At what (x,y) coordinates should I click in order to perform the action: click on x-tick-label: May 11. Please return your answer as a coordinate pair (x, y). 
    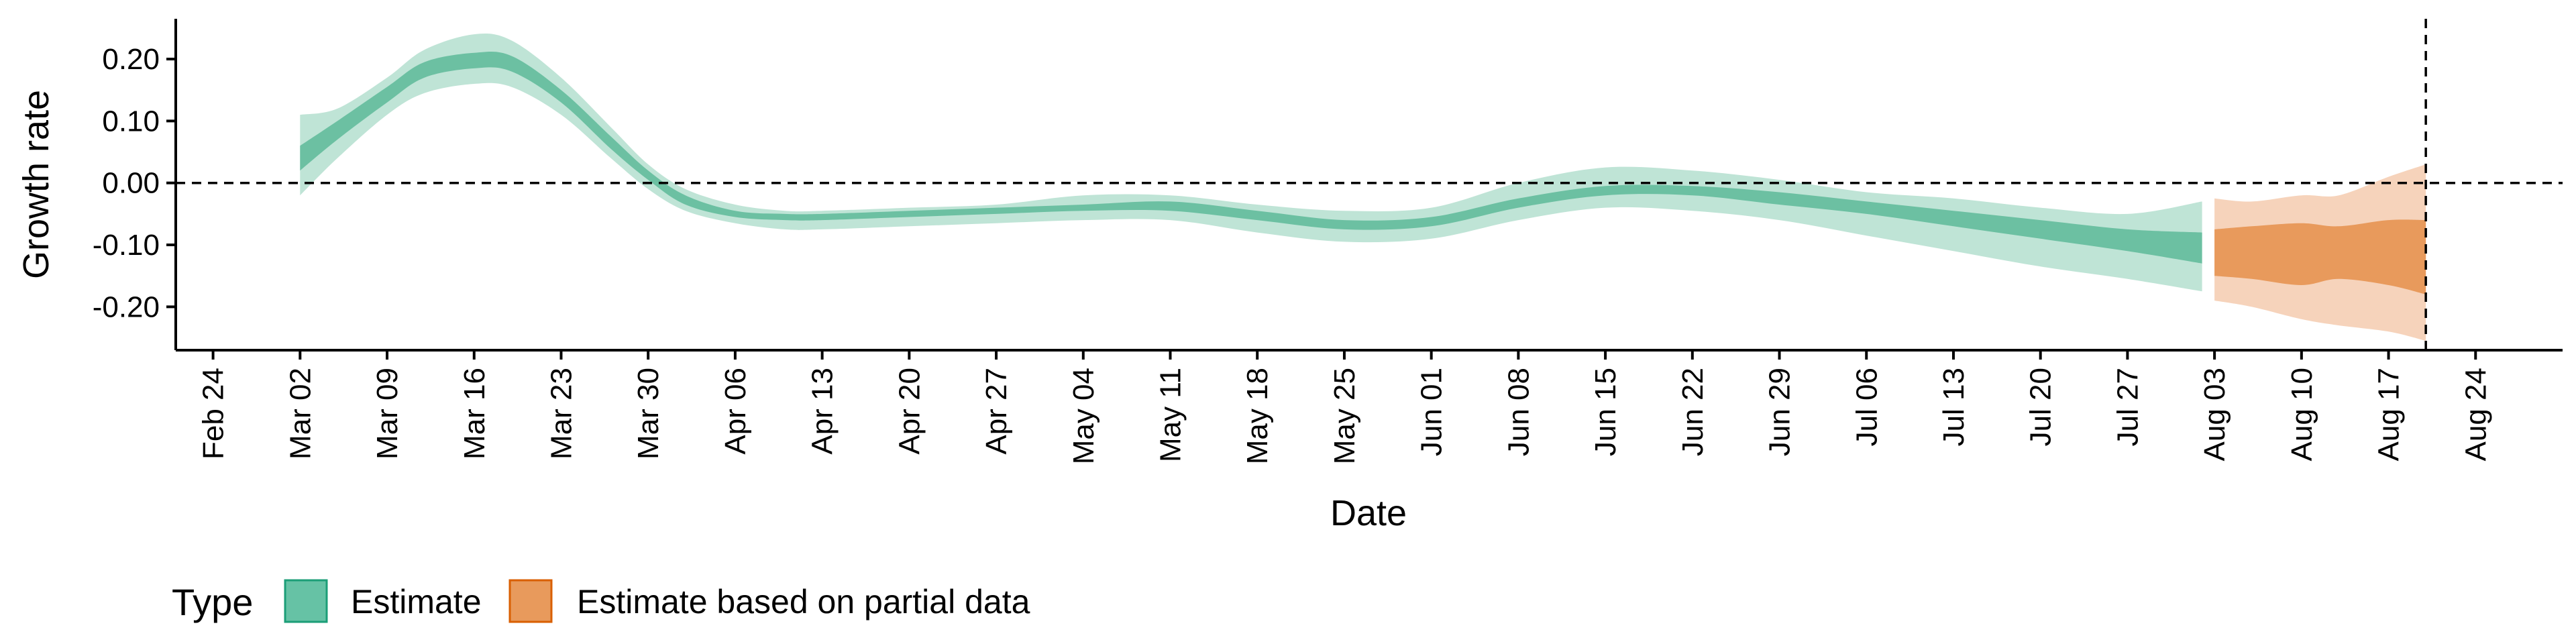
    Looking at the image, I should click on (1171, 415).